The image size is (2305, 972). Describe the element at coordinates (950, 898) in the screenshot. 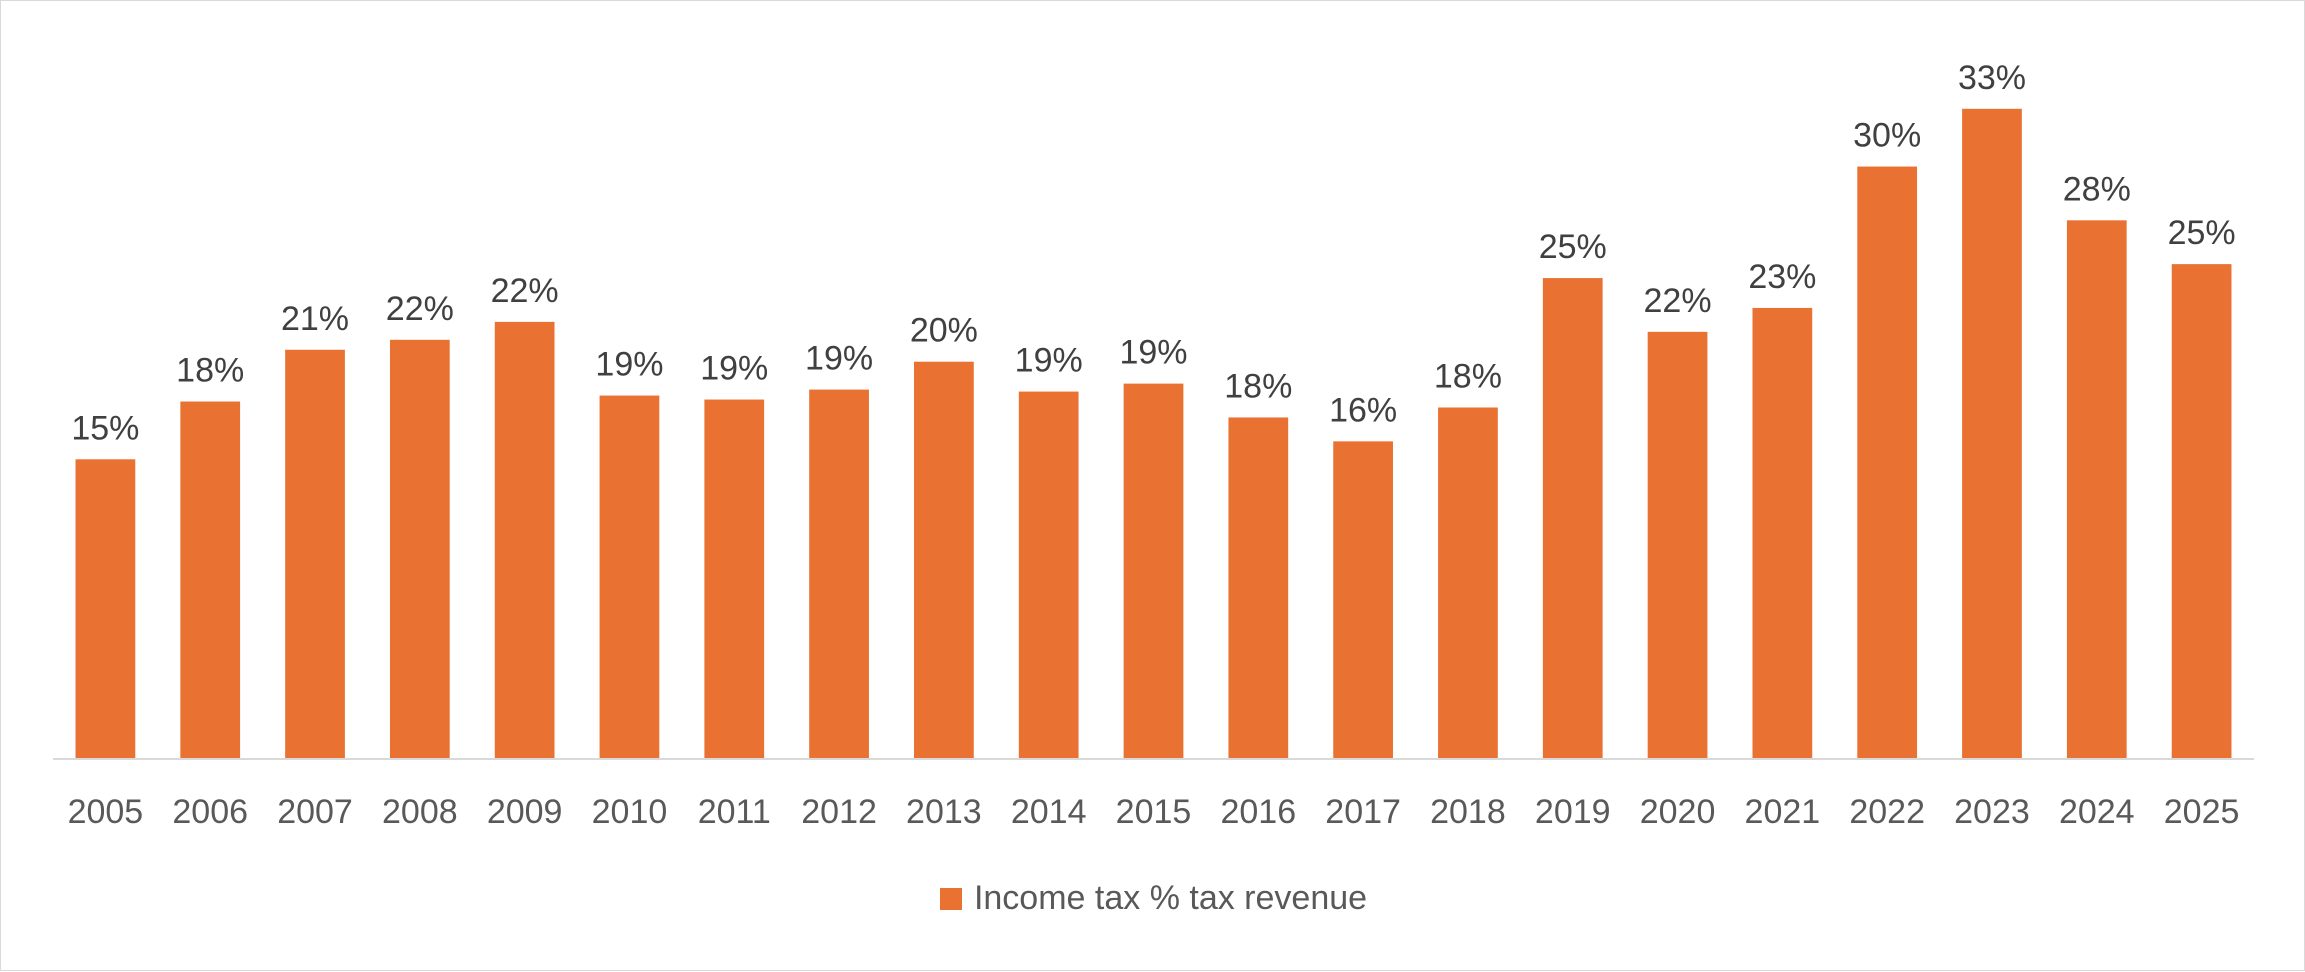

I see `legend-swatch` at that location.